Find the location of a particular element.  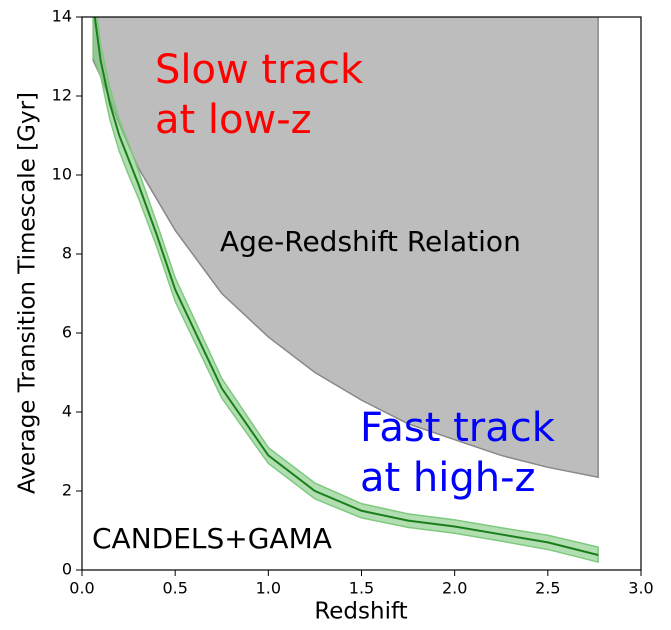

series-label: CANDELS+GAMA is located at coordinates (212, 538).